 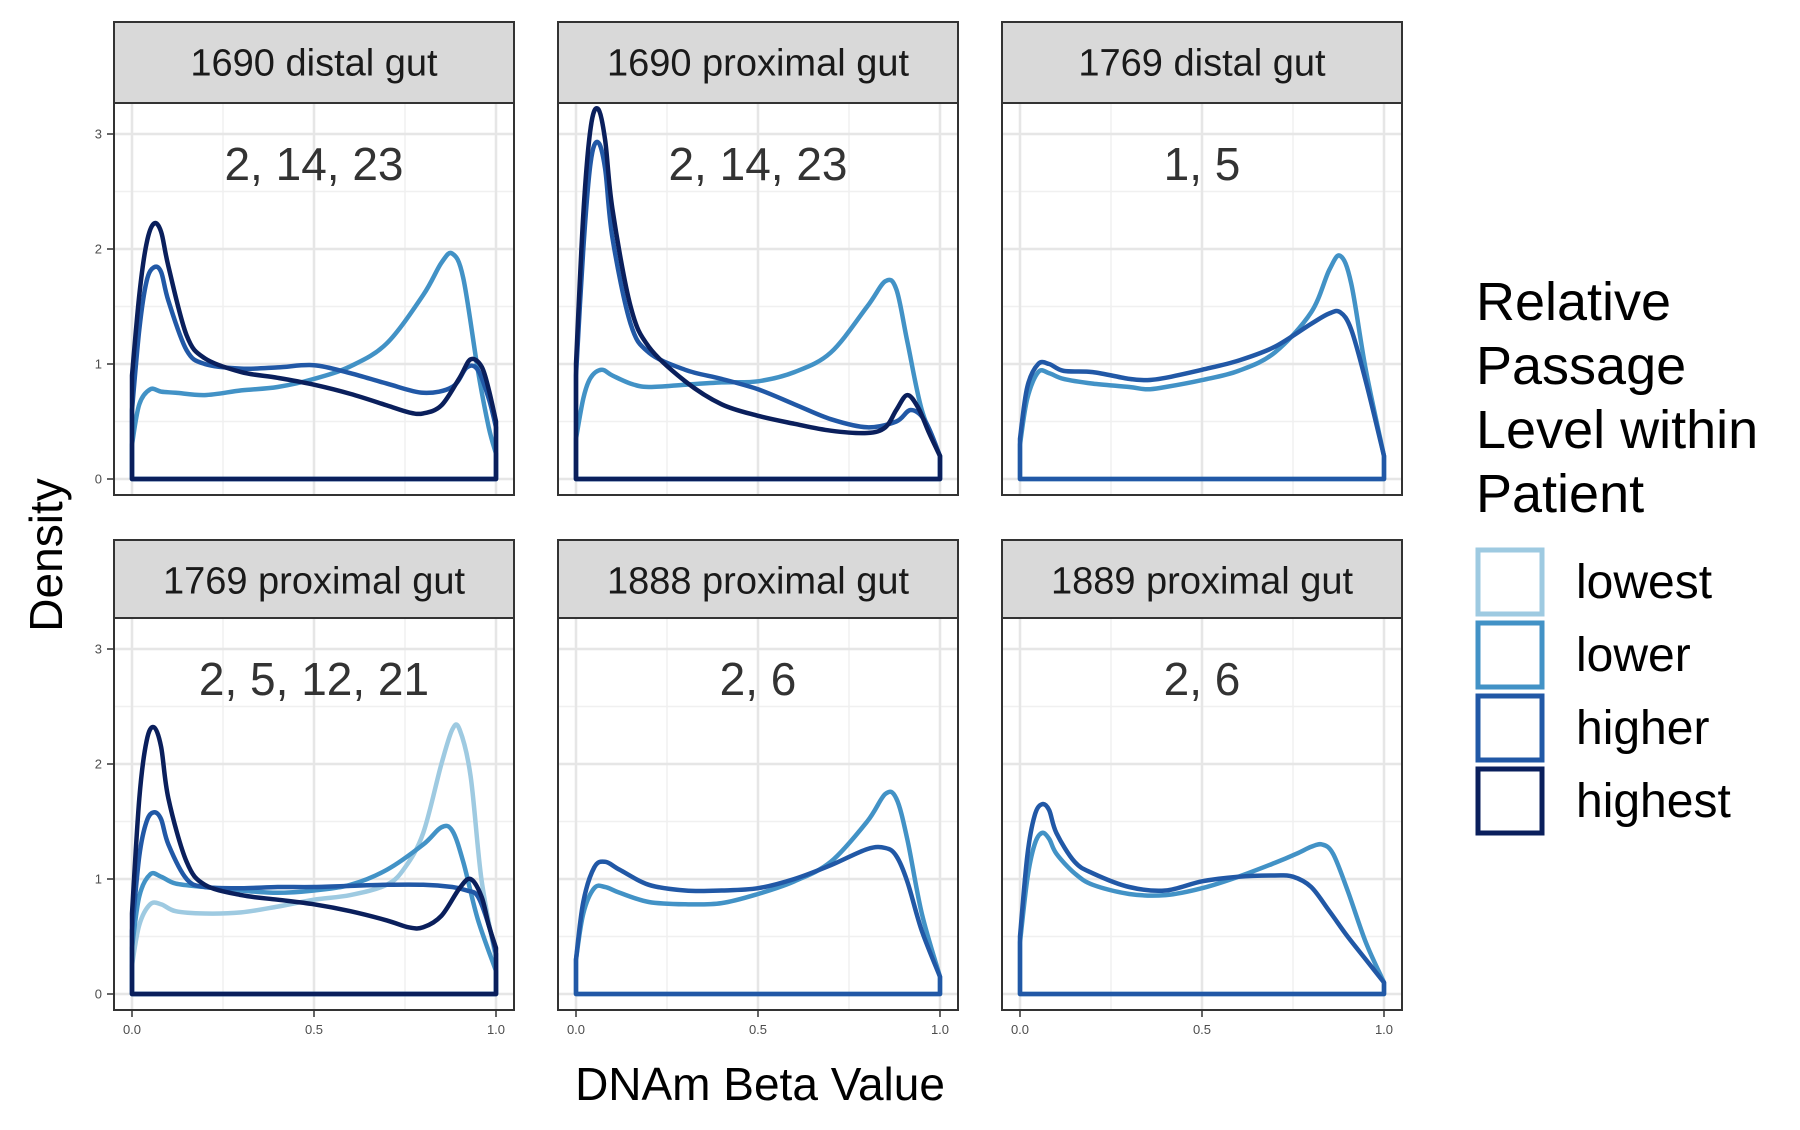 I want to click on legend-label-lowest: lowest, so click(x=1644, y=582).